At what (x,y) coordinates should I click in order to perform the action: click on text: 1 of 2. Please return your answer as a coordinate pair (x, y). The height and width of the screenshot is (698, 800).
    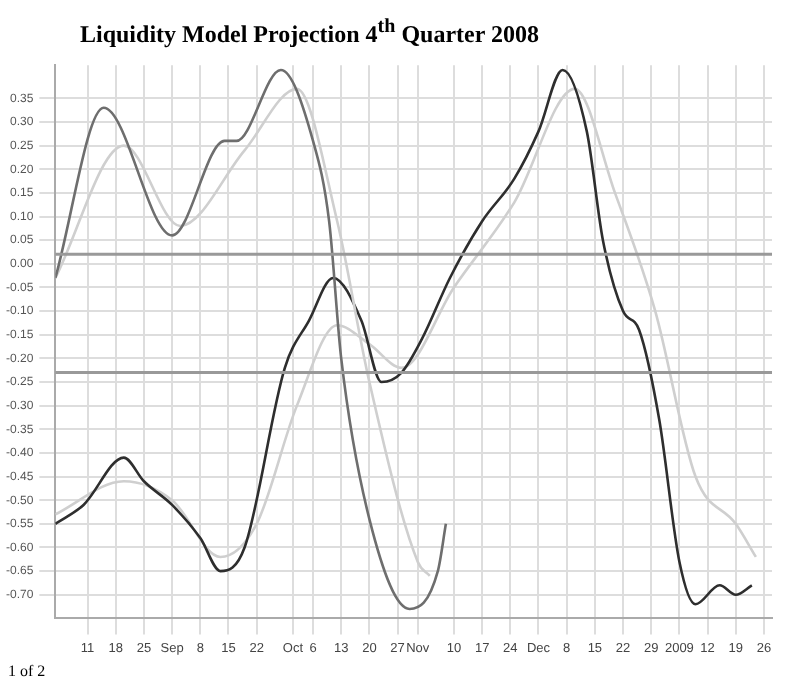
    Looking at the image, I should click on (27, 671).